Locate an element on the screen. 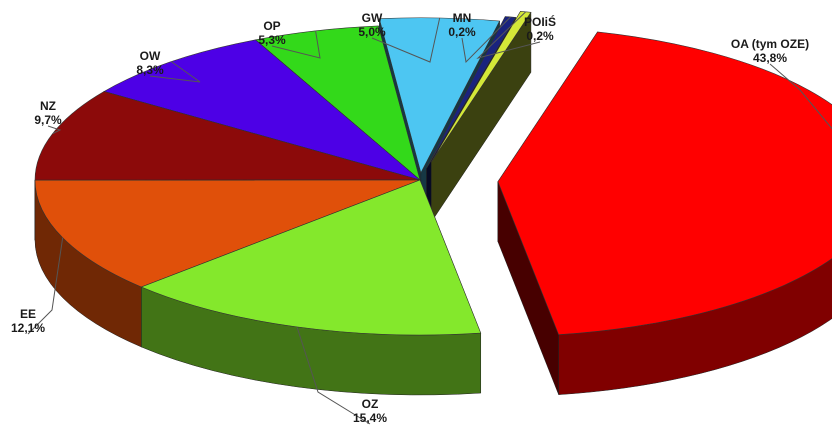 Image resolution: width=832 pixels, height=430 pixels. slice-value-mn: 0,2% is located at coordinates (462, 32).